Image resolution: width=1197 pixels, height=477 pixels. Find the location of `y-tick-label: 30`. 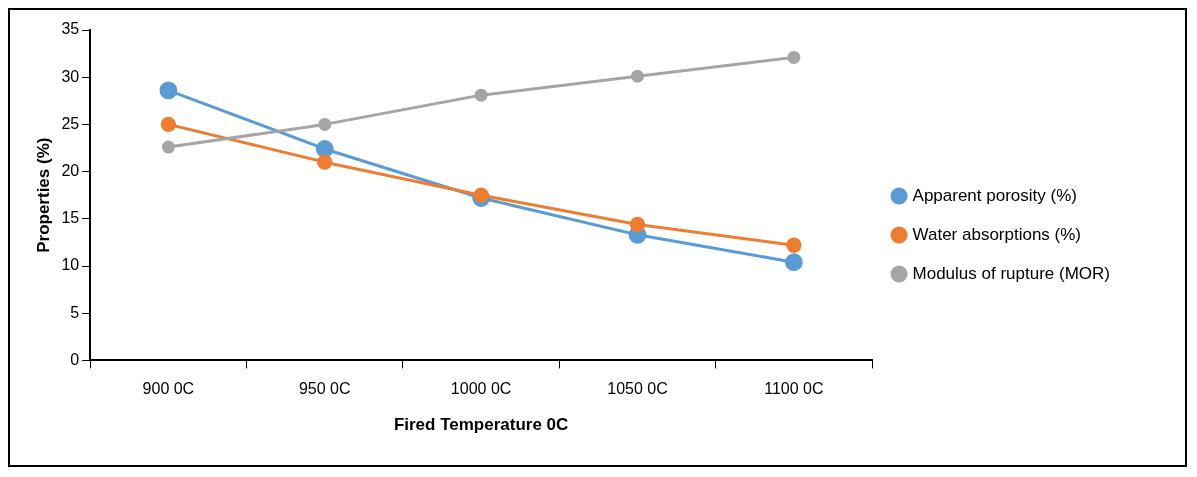

y-tick-label: 30 is located at coordinates (70, 76).